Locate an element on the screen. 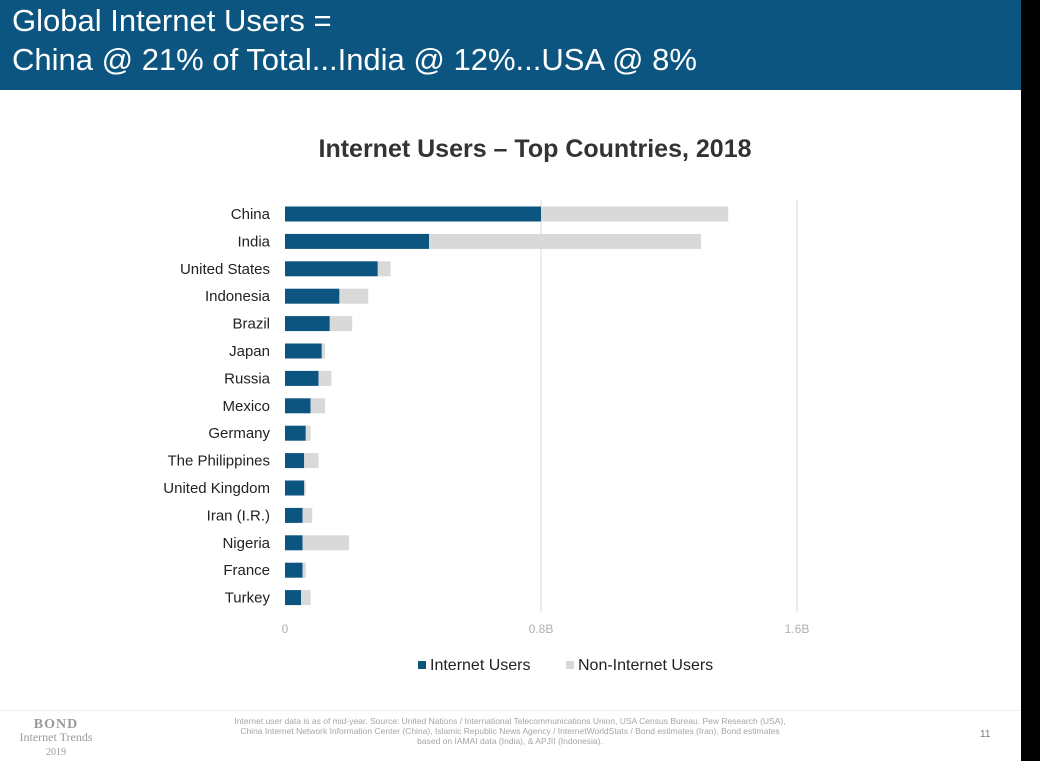  slide-title-line-1: Global Internet Users = is located at coordinates (172, 20).